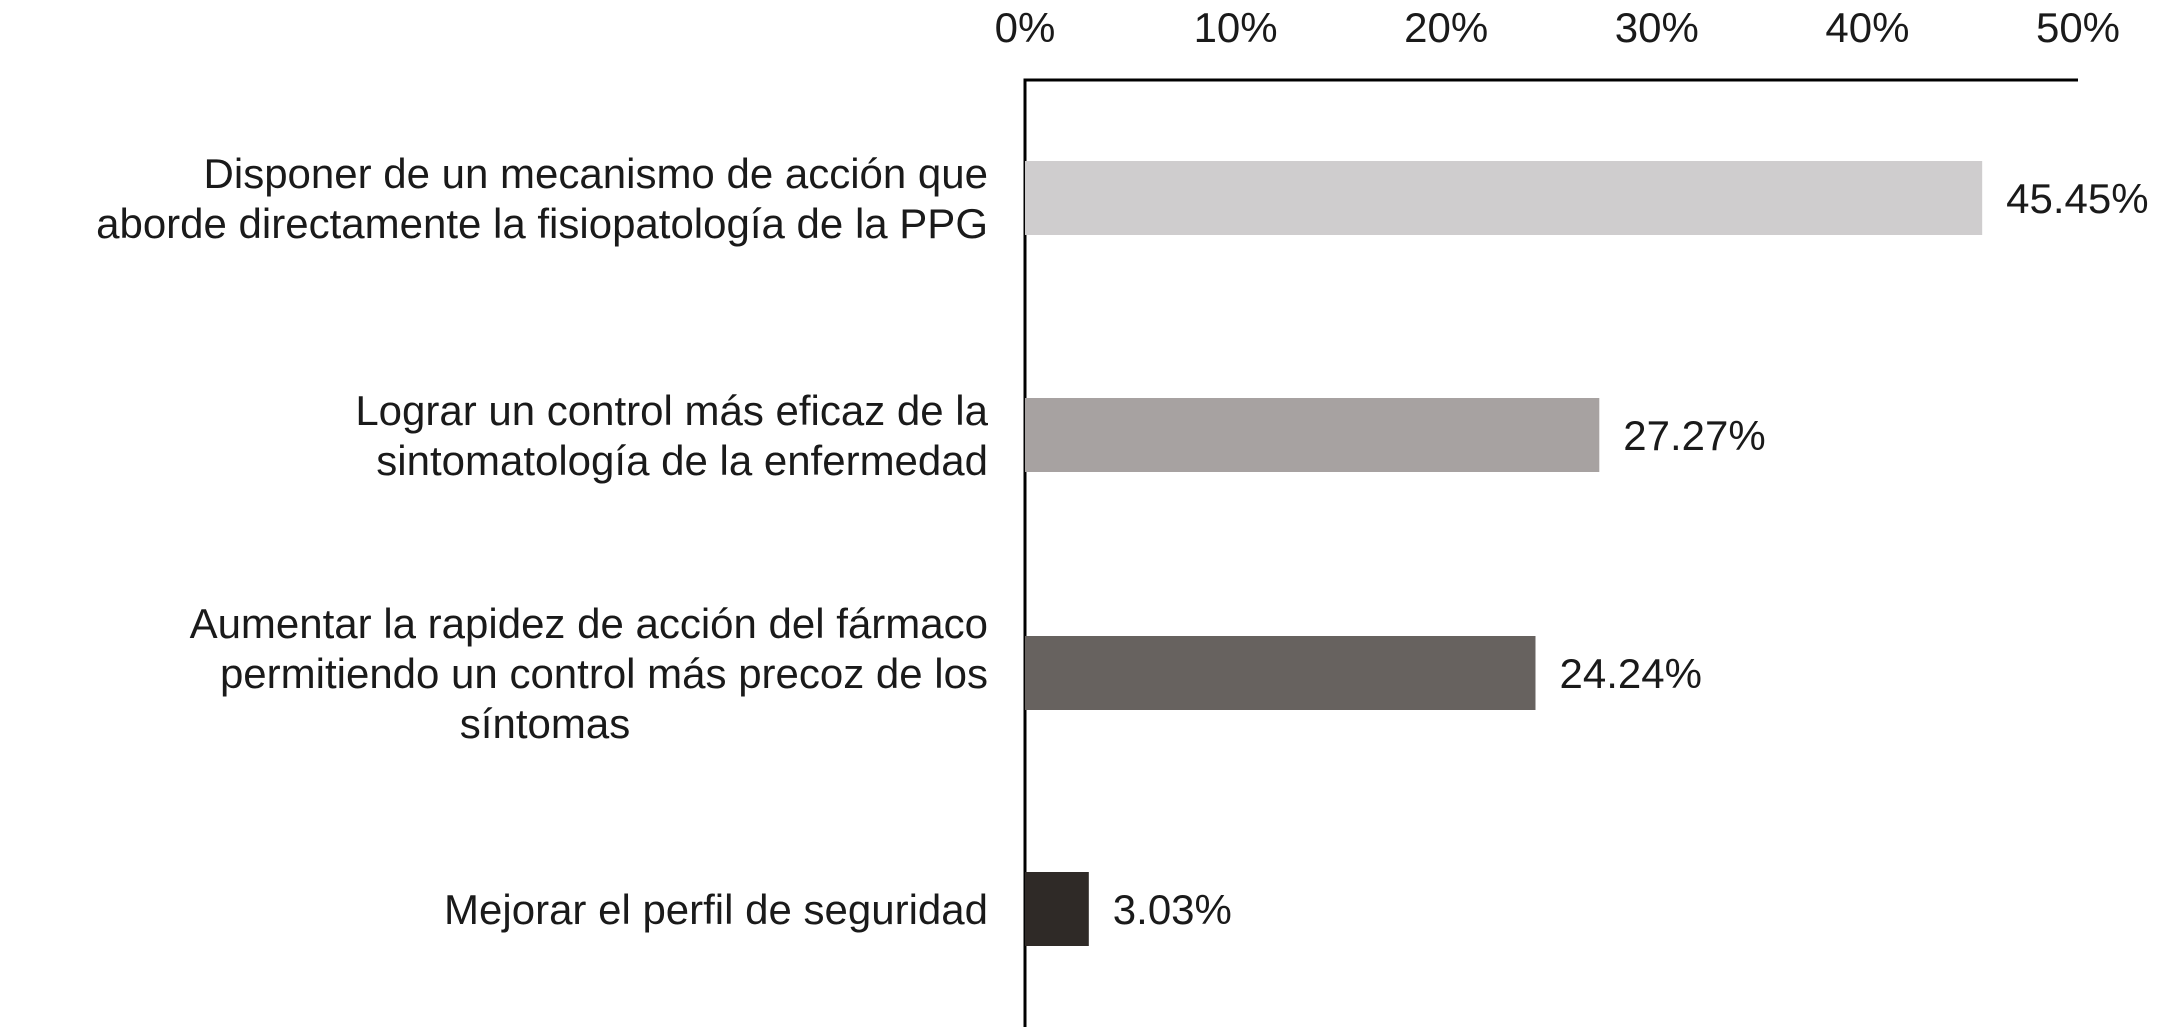 This screenshot has height=1027, width=2167. Describe the element at coordinates (1867, 27) in the screenshot. I see `x-tick-label: 40%` at that location.